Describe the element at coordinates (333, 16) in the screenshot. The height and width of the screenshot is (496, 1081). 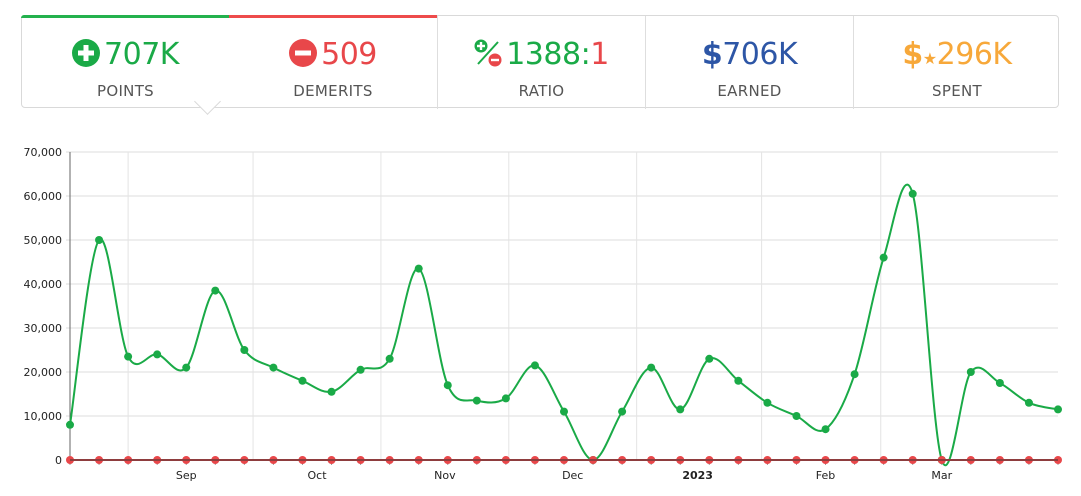
I see `demerits-accent-bar` at that location.